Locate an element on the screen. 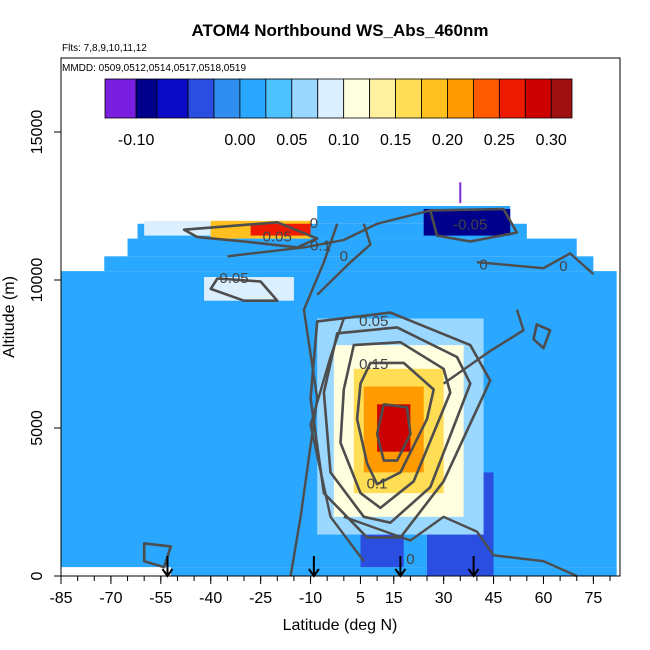 The image size is (650, 650). x-axis: -85 -70 -55 -40 -25 -10 5 15 30 45 60 75 is located at coordinates (330, 591).